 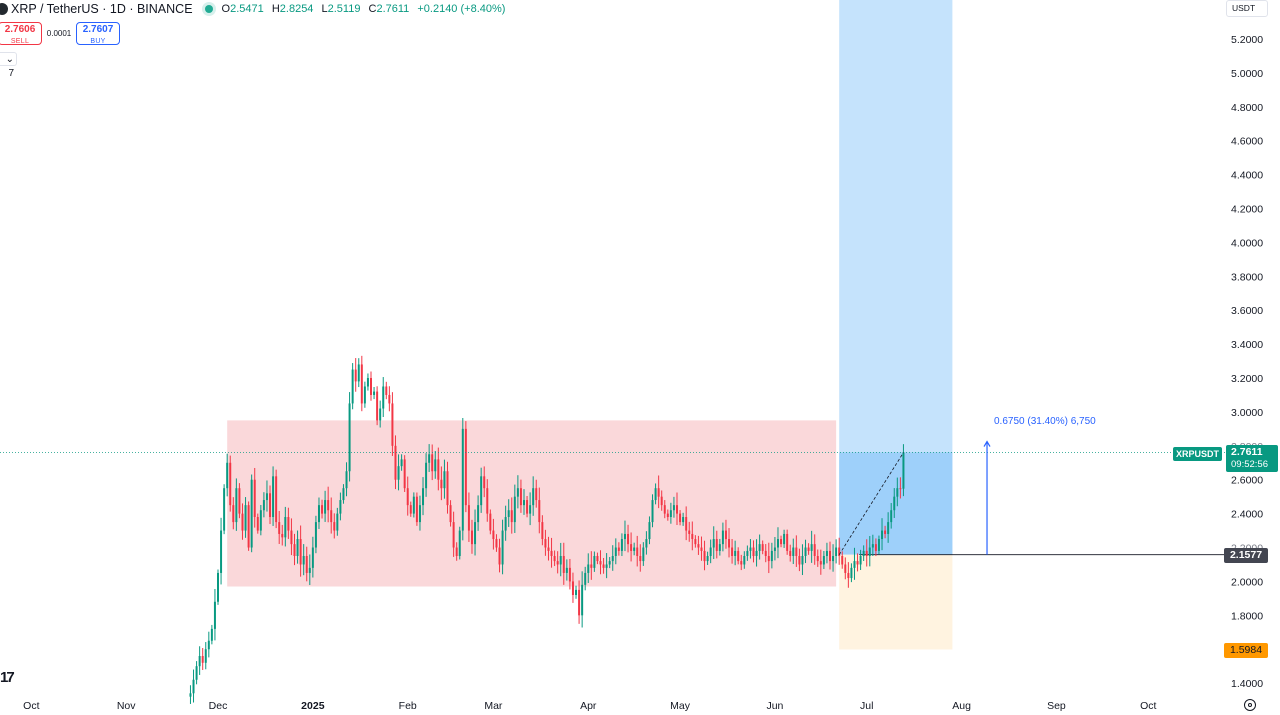 I want to click on symbol-title: XRP / TetherUS · 1D · BINANCE, so click(x=102, y=9).